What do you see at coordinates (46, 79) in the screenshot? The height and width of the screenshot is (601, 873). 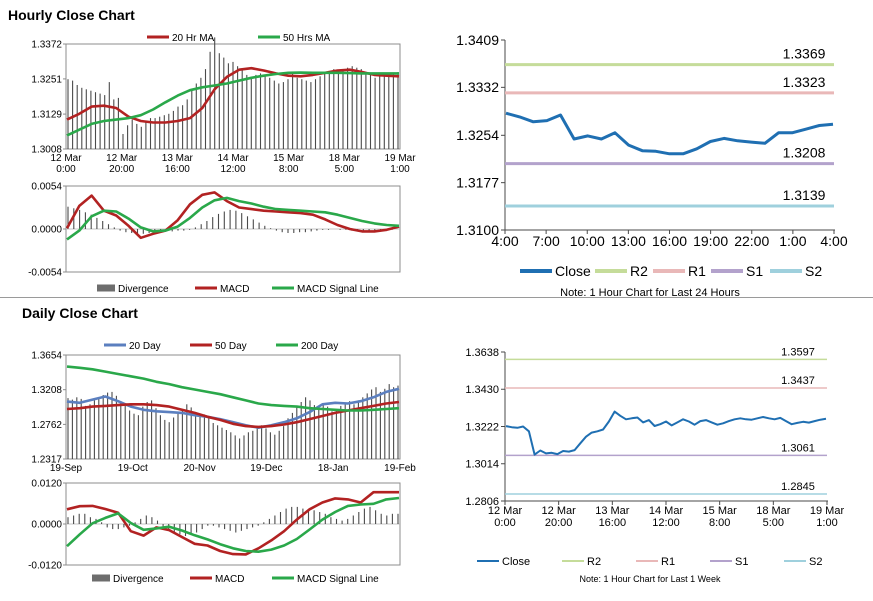 I see `y-tick-label: 1.3251` at bounding box center [46, 79].